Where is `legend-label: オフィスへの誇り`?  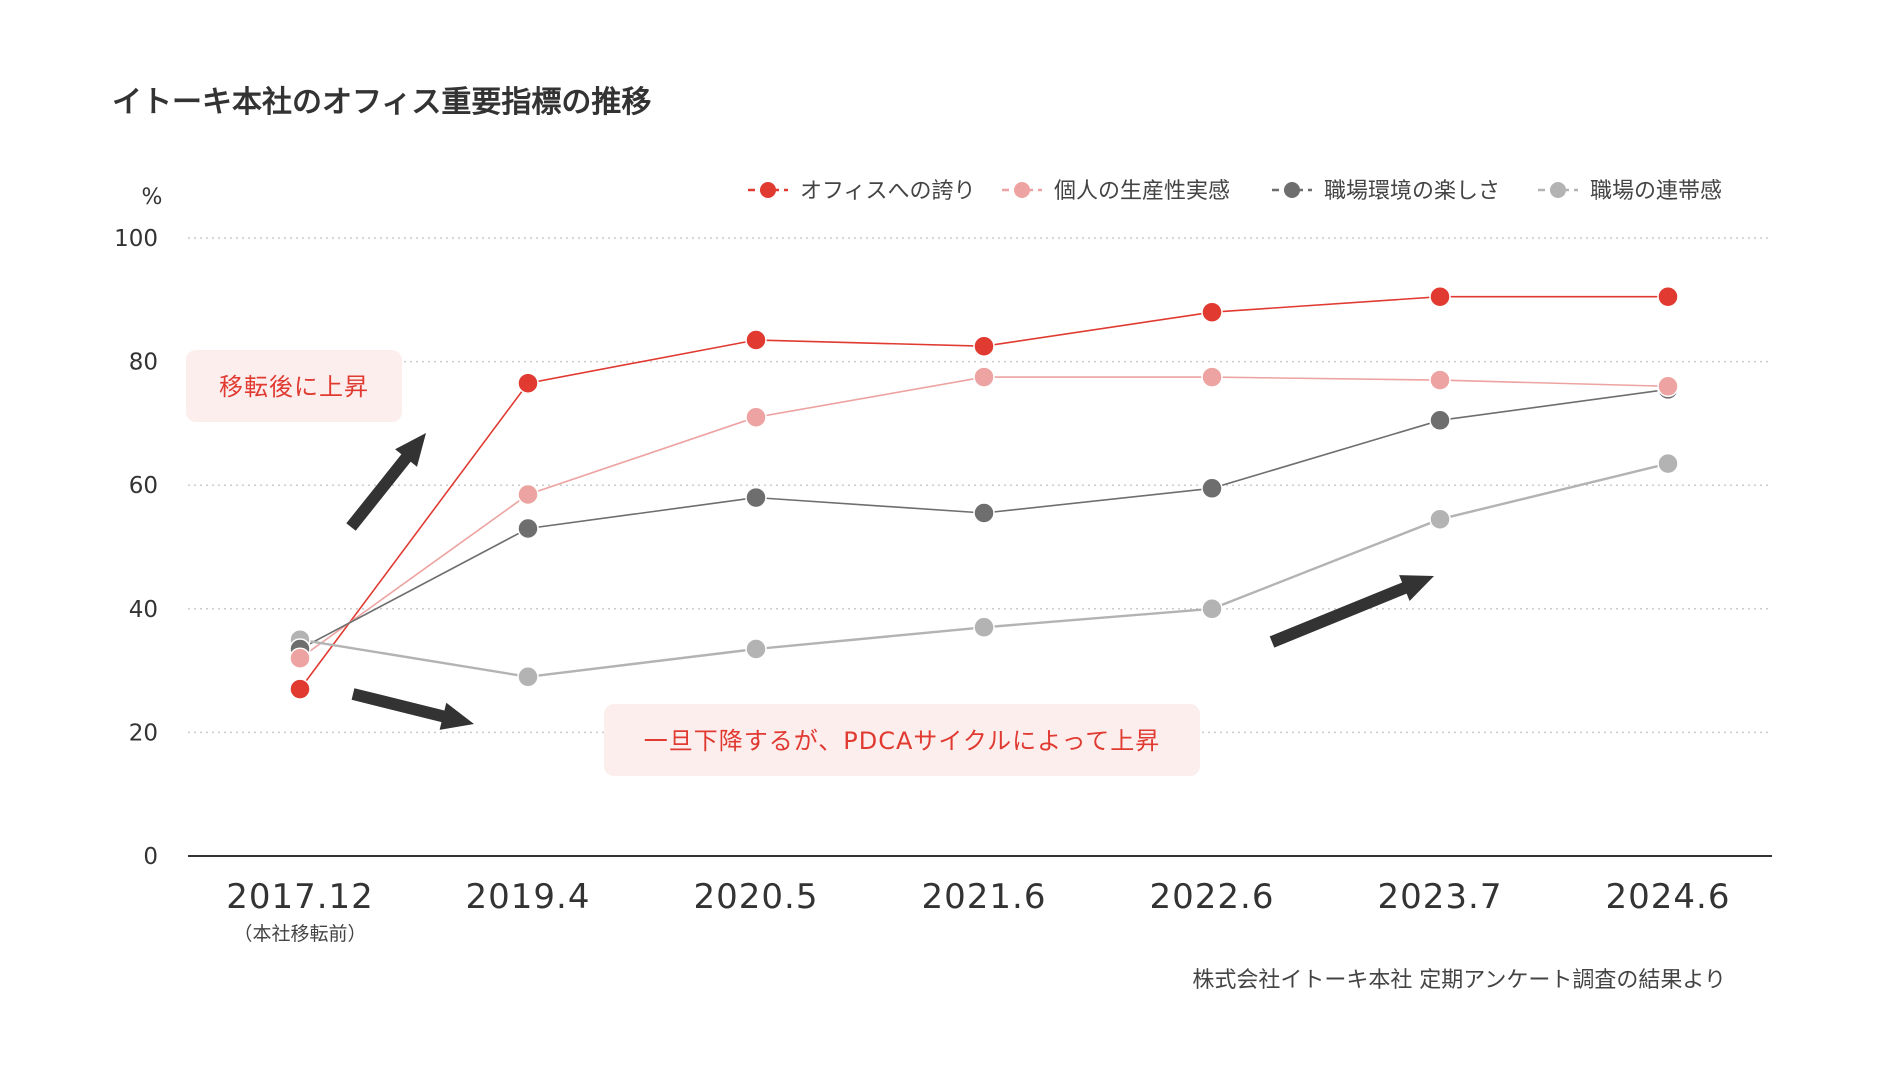
legend-label: オフィスへの誇り is located at coordinates (888, 191).